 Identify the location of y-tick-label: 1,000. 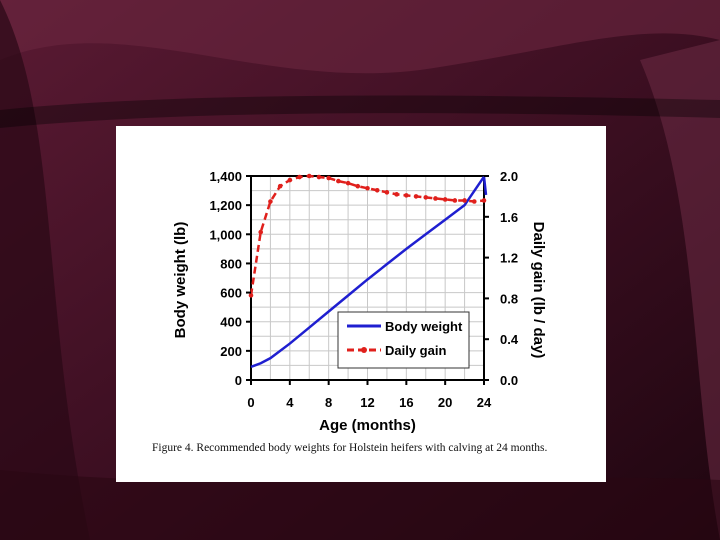
(225, 234).